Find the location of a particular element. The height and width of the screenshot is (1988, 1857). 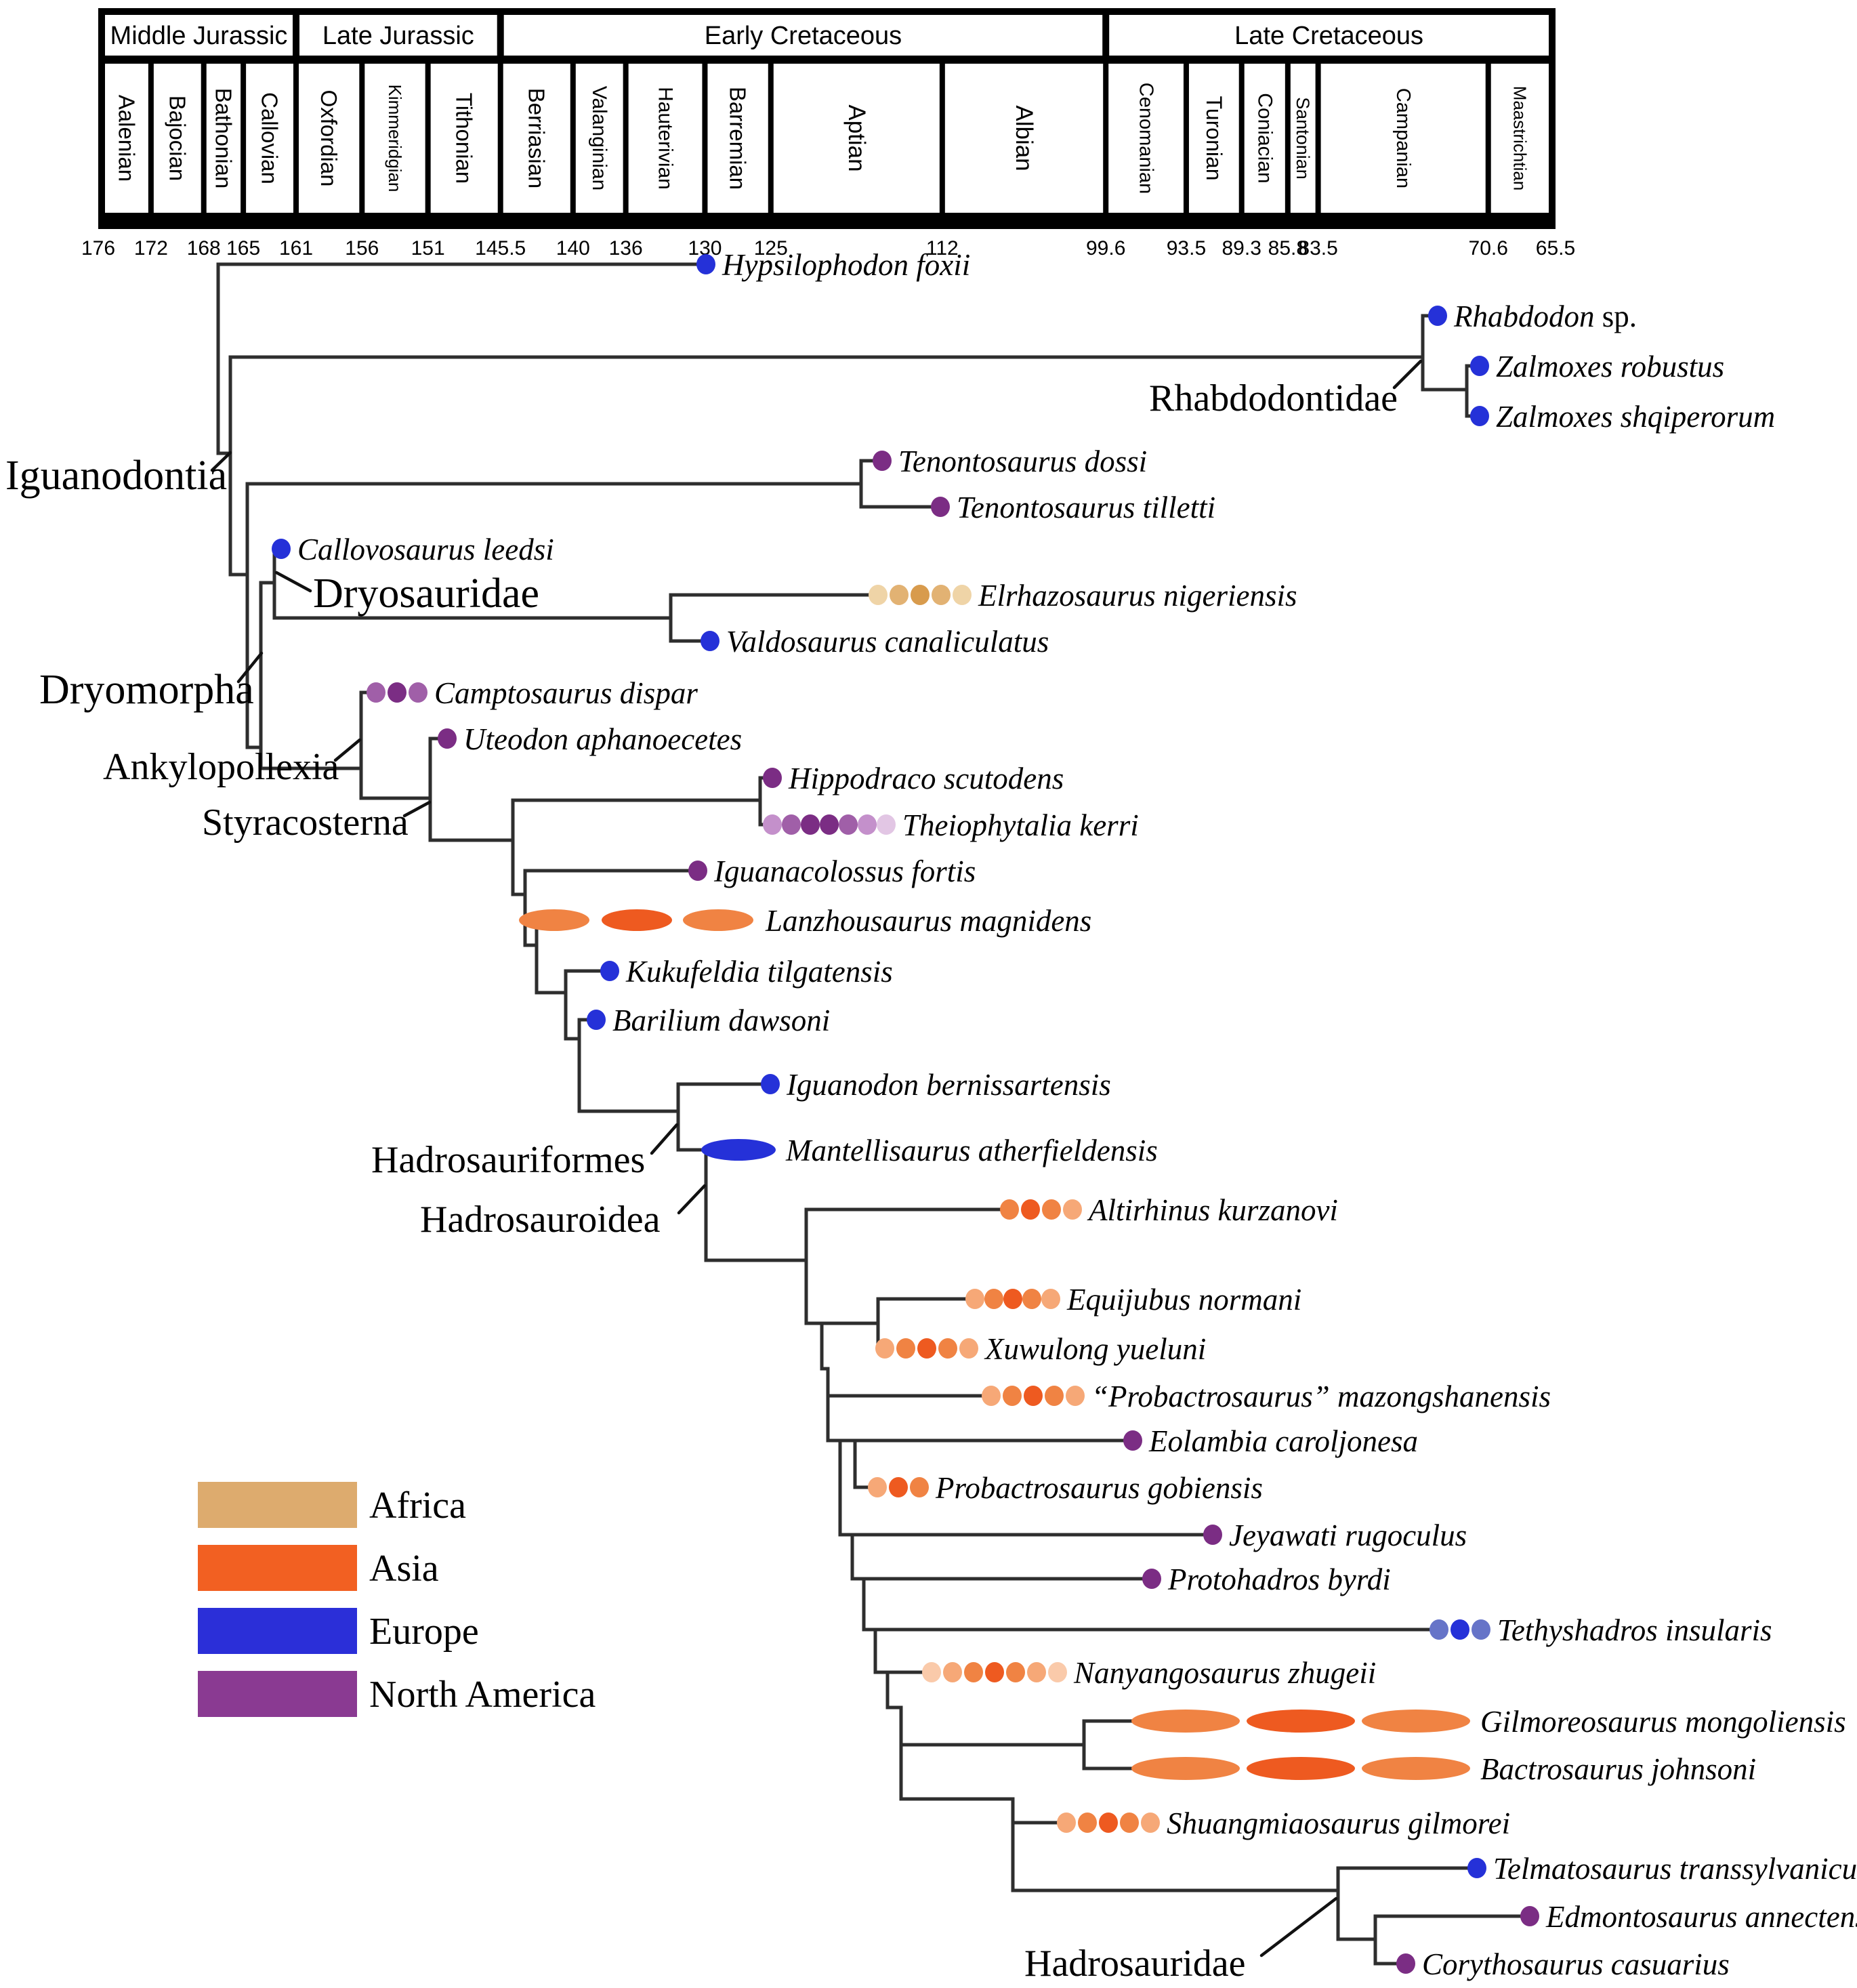

taxon-label: Probactrosaurus gobiensis is located at coordinates (1099, 1488).